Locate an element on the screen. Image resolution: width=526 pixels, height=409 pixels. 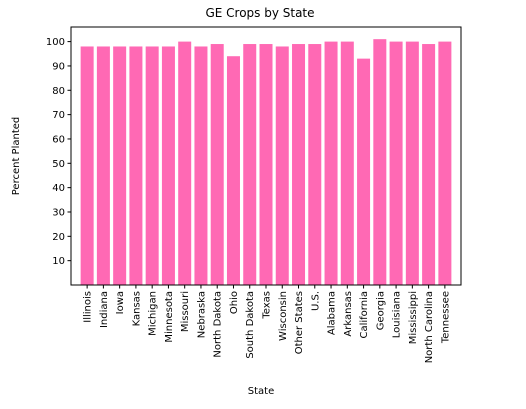
bar-tennessee is located at coordinates (445, 163).